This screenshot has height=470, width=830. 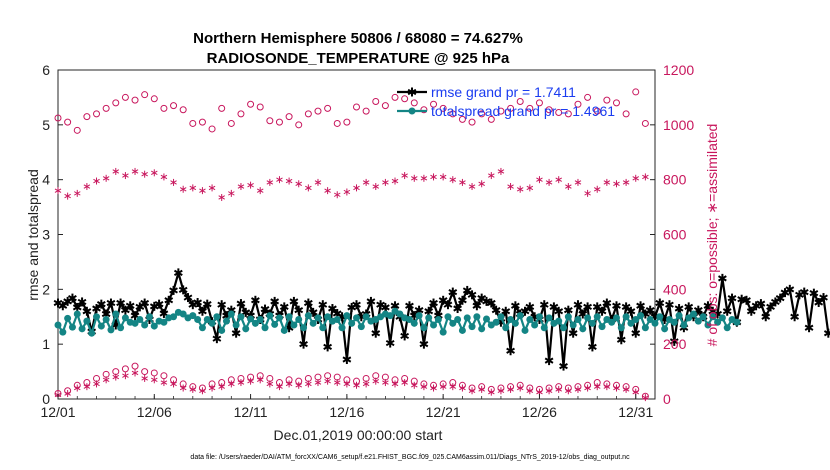 What do you see at coordinates (46, 70) in the screenshot?
I see `y-tick-label: 6` at bounding box center [46, 70].